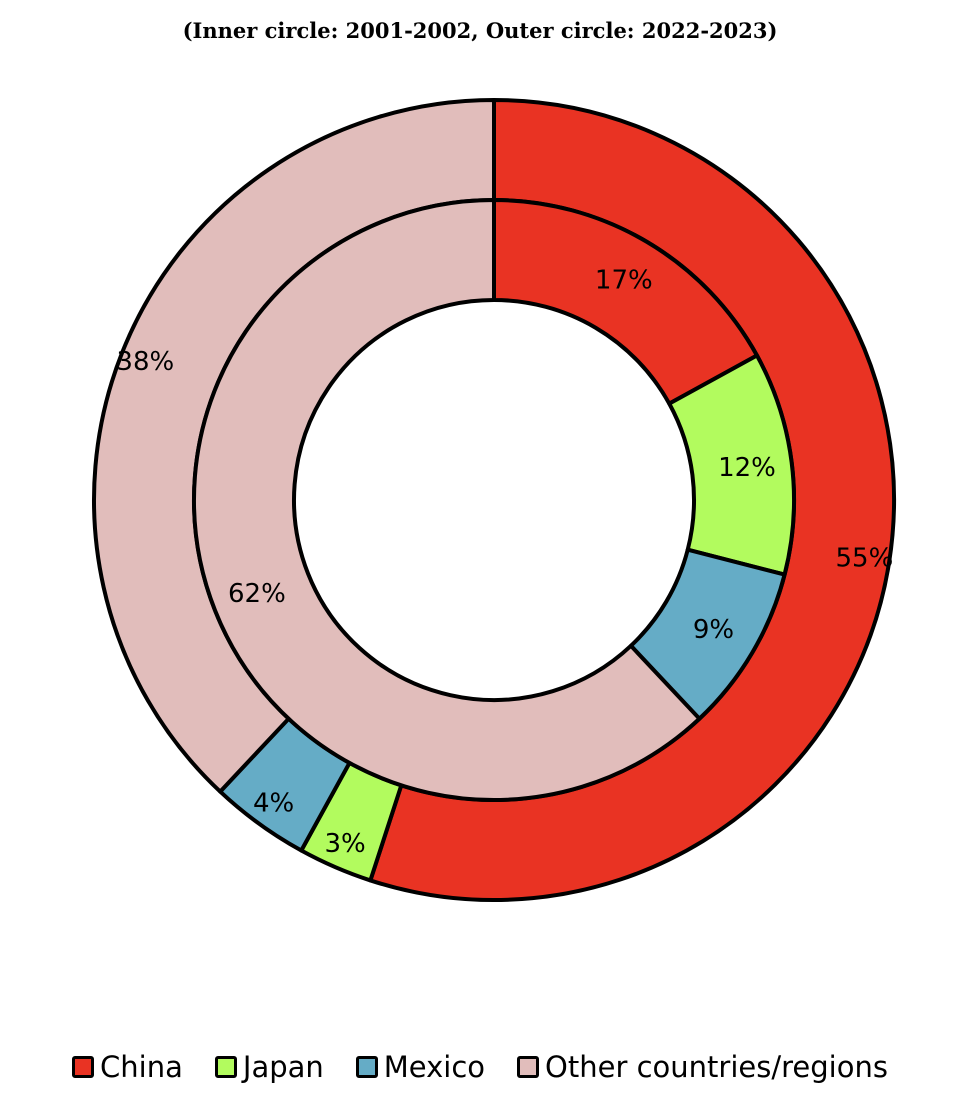  I want to click on legend-item-china: China, so click(127, 1067).